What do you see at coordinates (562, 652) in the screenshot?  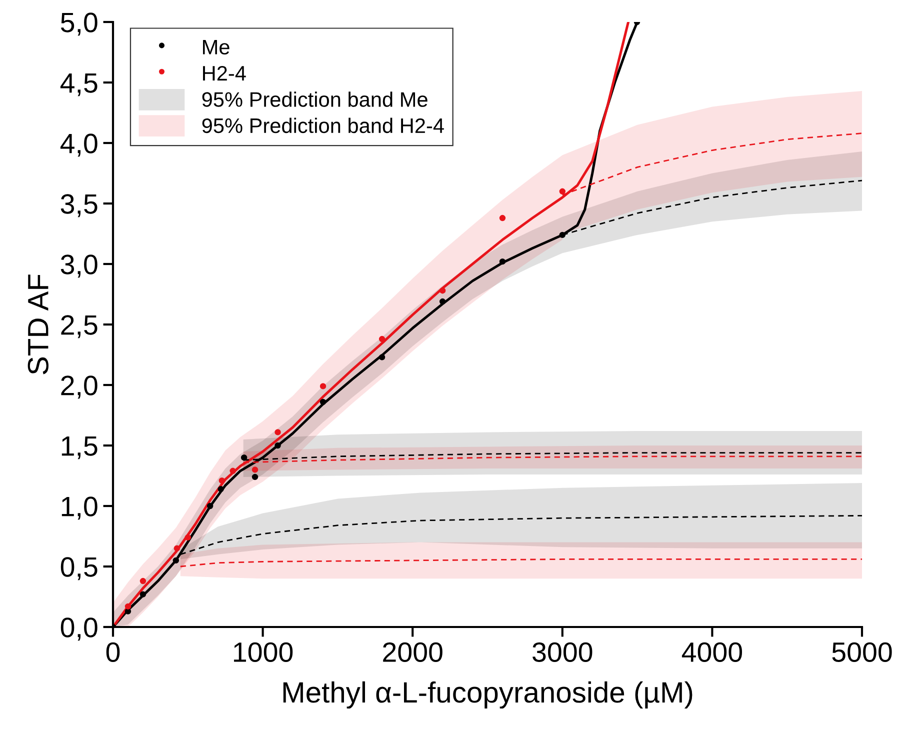 I see `x-tick-label: 3000` at bounding box center [562, 652].